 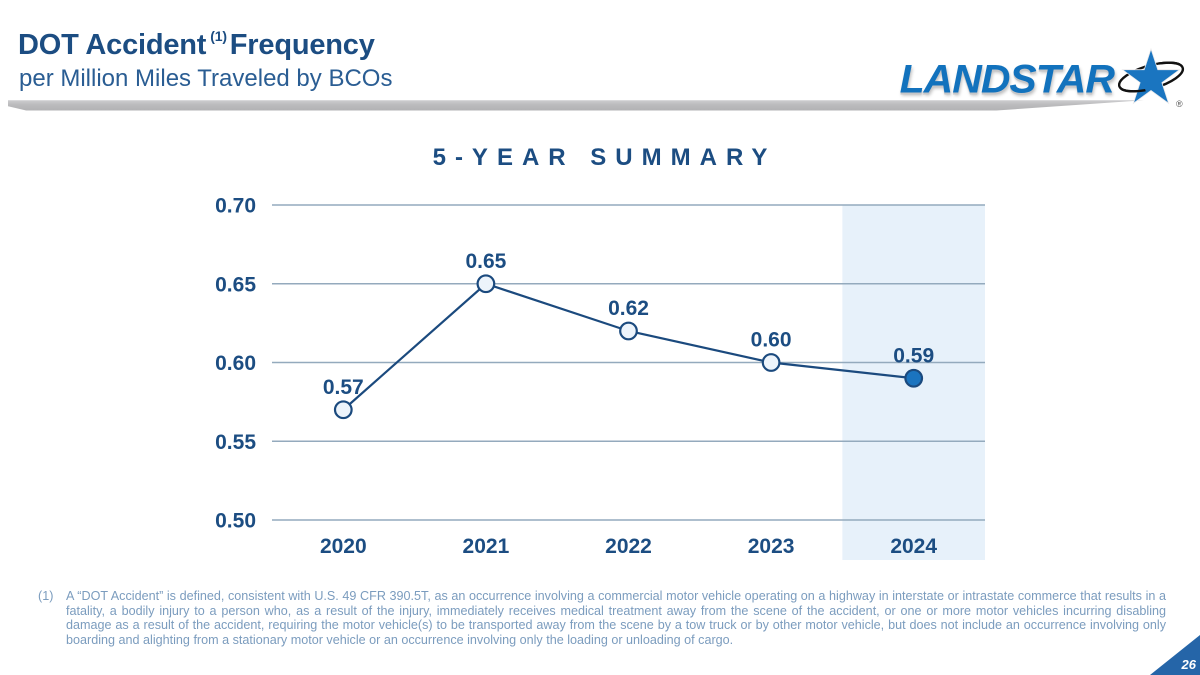 What do you see at coordinates (1188, 664) in the screenshot?
I see `page-number: 26` at bounding box center [1188, 664].